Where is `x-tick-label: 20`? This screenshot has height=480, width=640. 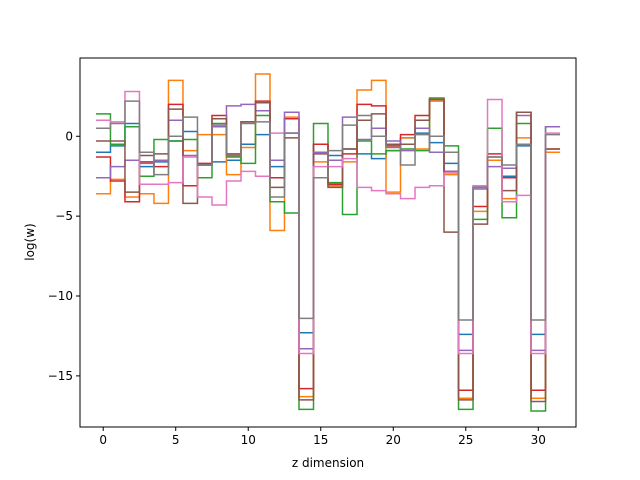 x-tick-label: 20 is located at coordinates (393, 440).